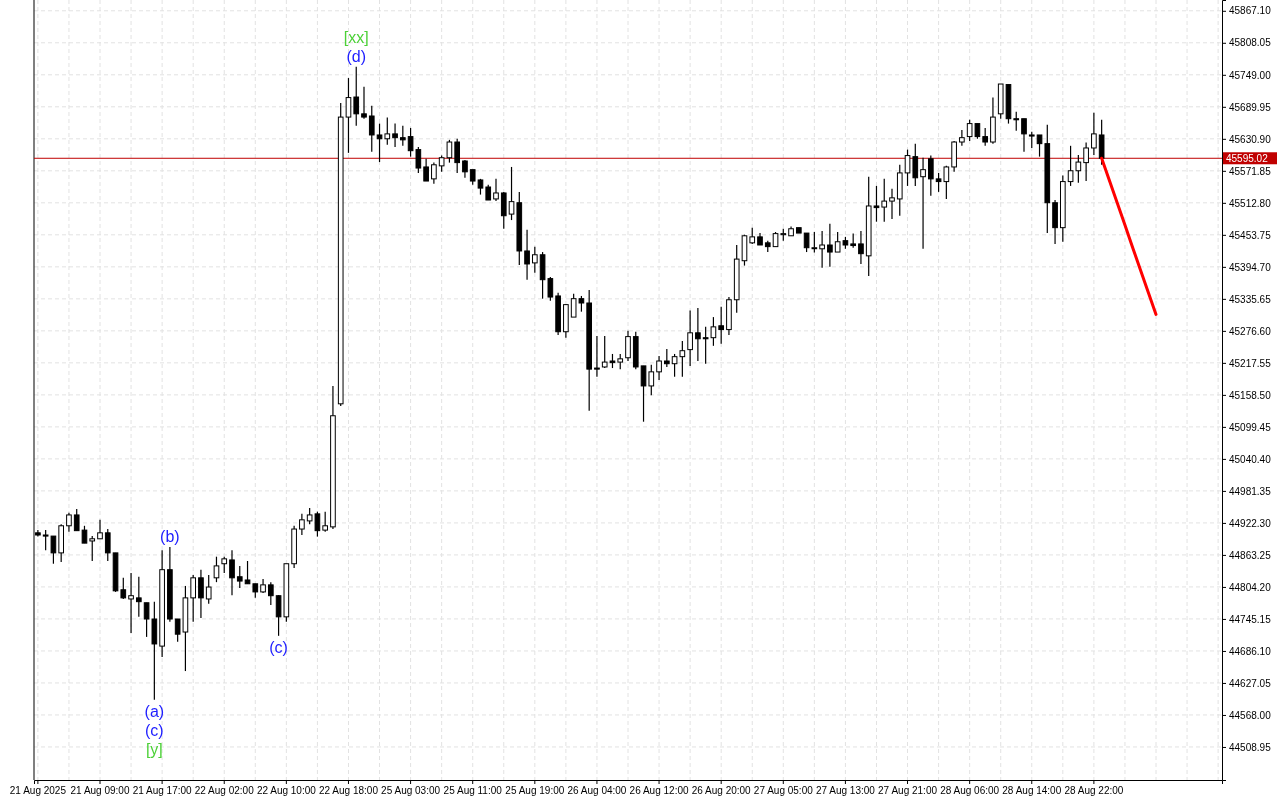 Image resolution: width=1280 pixels, height=800 pixels. I want to click on y-tick-label: 44922.30, so click(1250, 523).